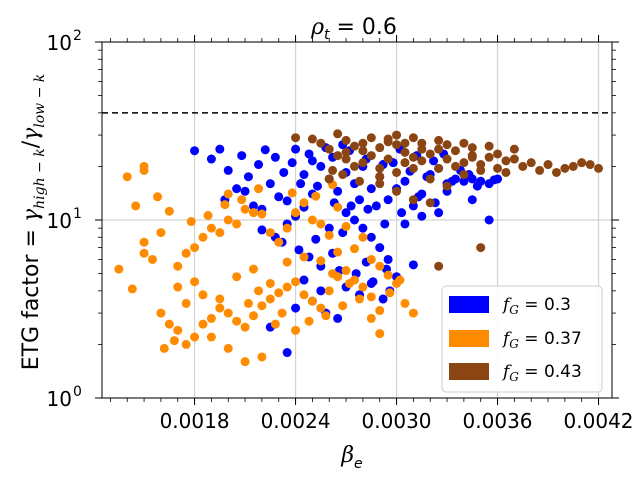 The image size is (640, 480). Describe the element at coordinates (469, 338) in the screenshot. I see `legend-swatch-0.37` at that location.